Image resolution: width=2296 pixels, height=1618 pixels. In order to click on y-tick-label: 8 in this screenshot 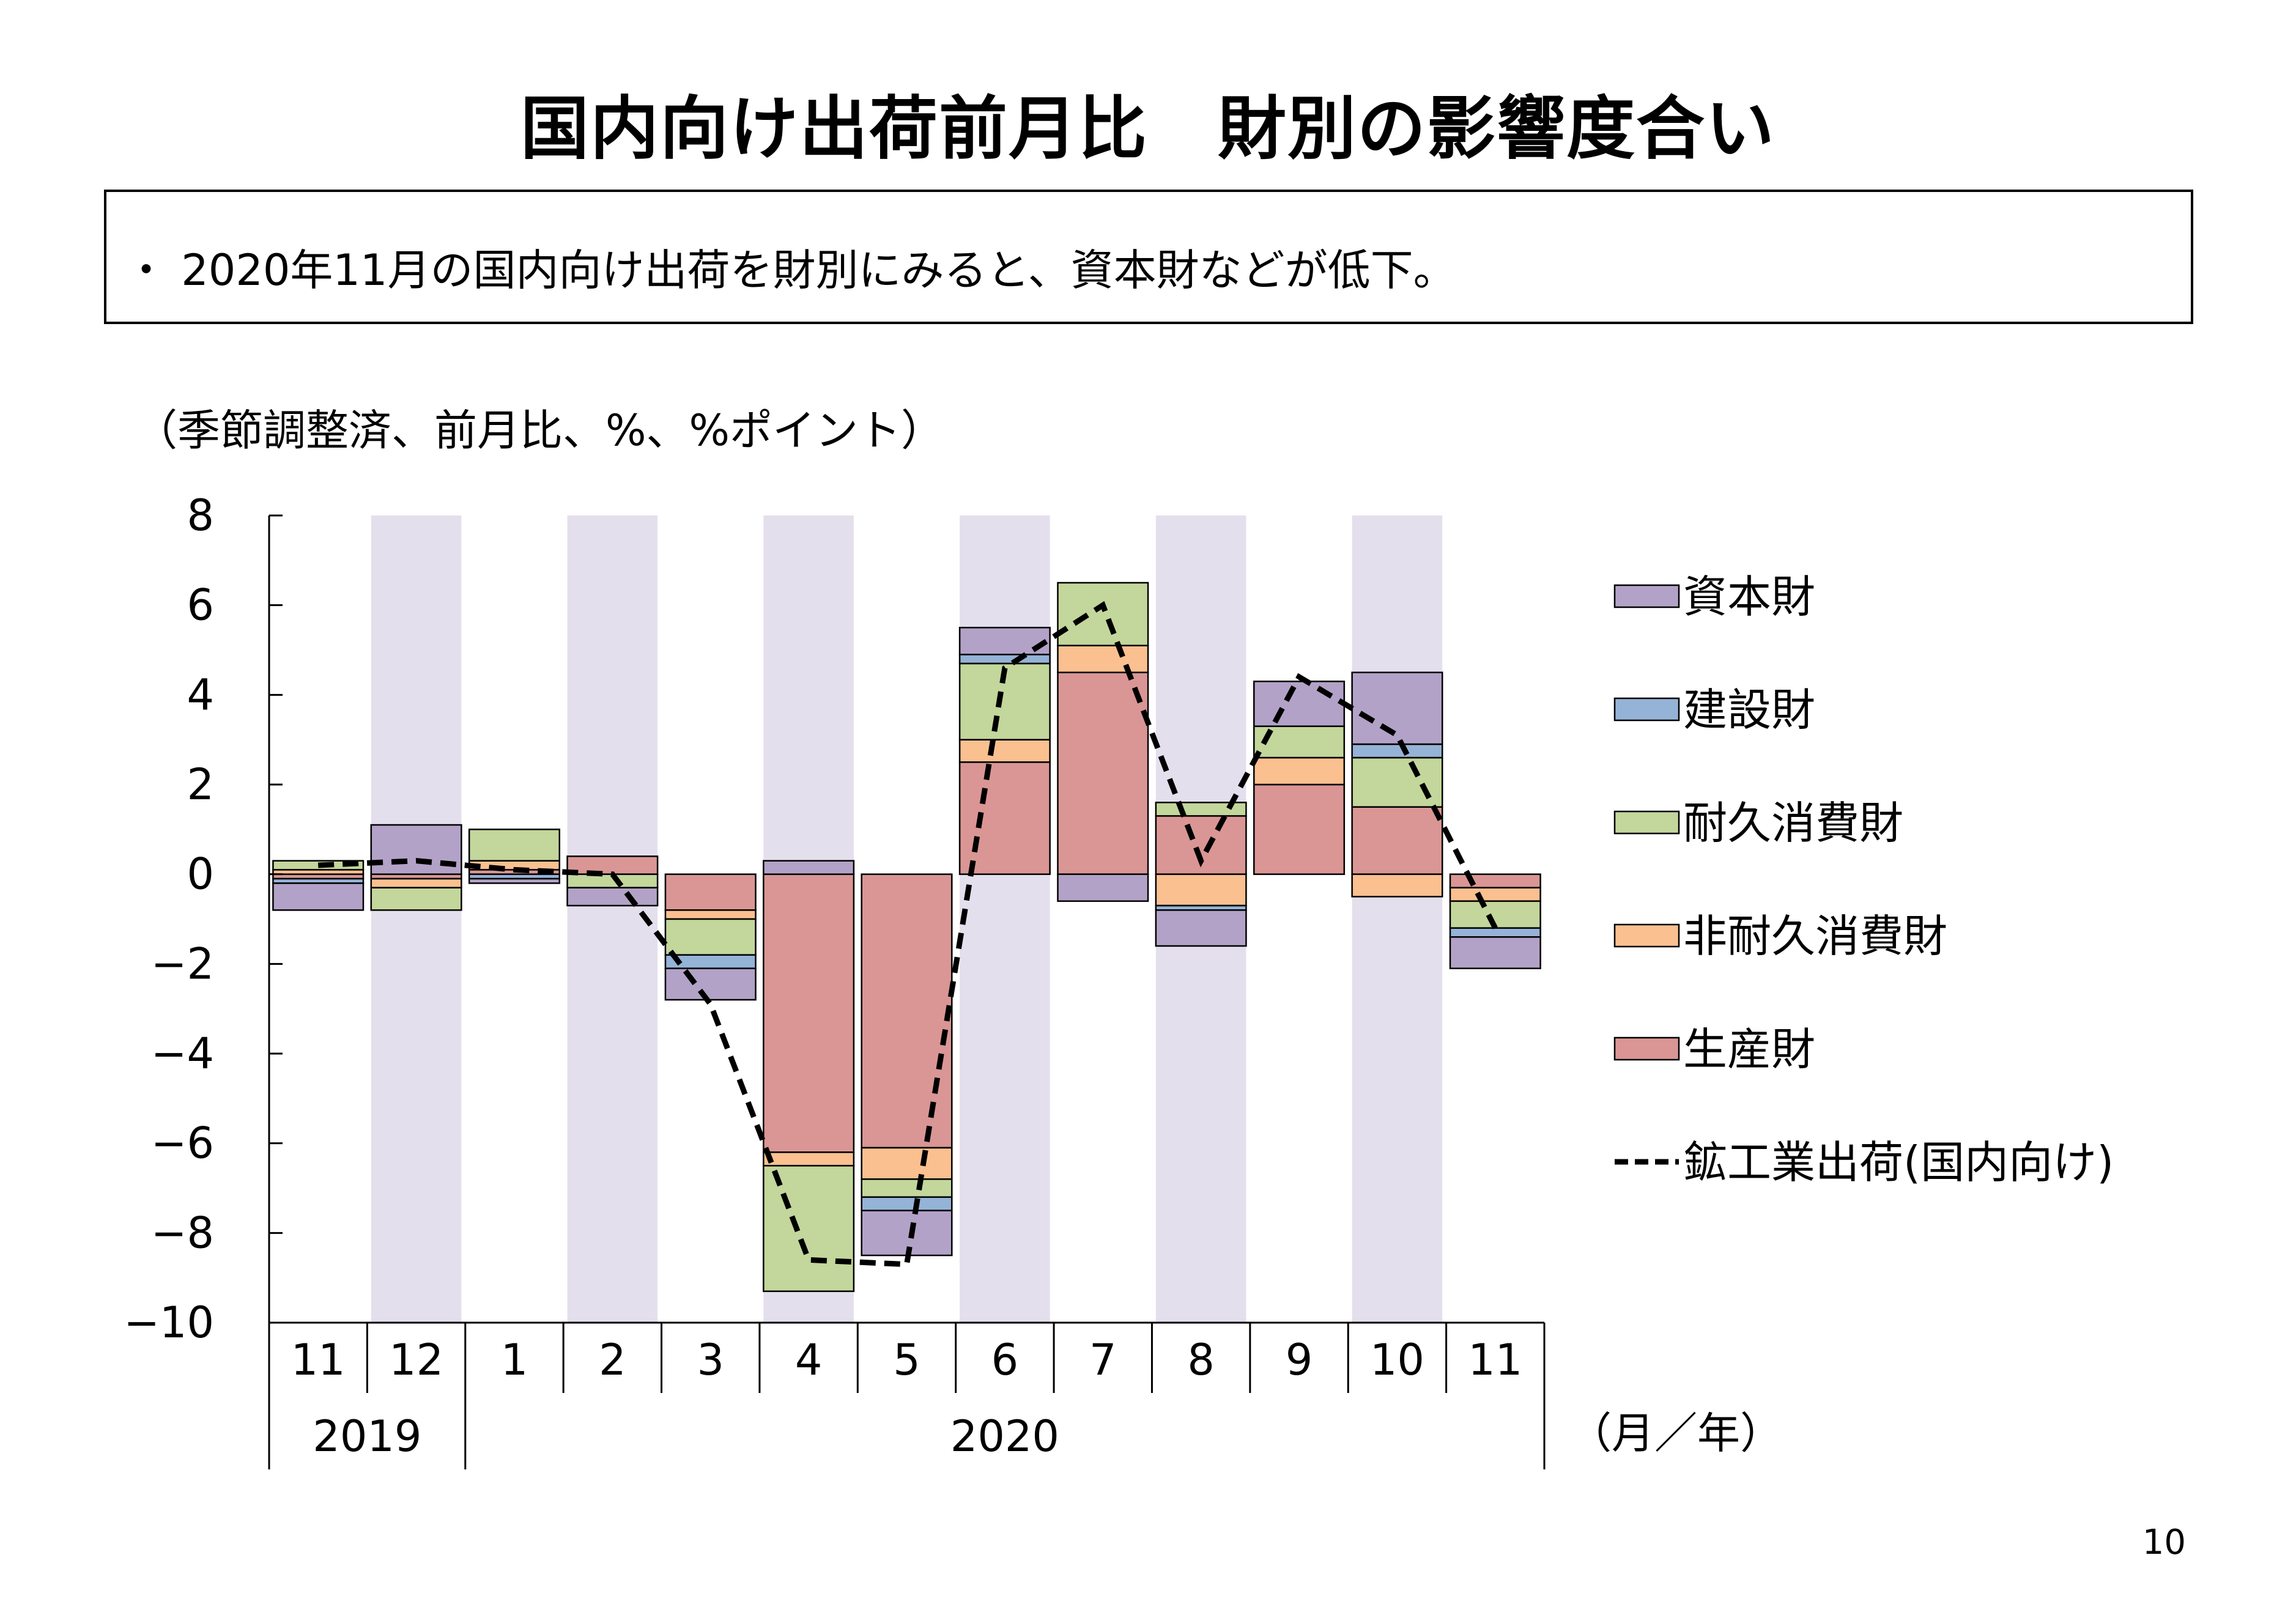, I will do `click(201, 515)`.